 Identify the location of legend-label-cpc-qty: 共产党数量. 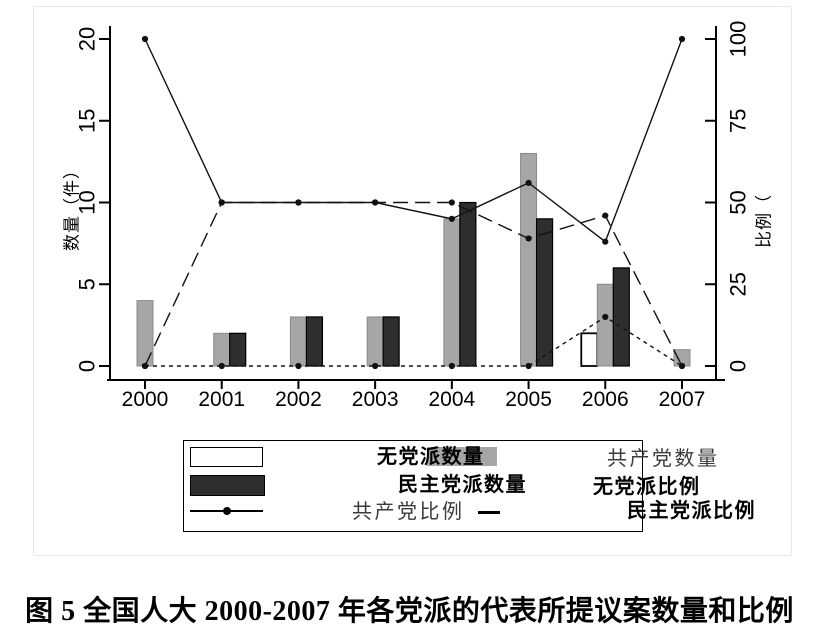
(663, 459).